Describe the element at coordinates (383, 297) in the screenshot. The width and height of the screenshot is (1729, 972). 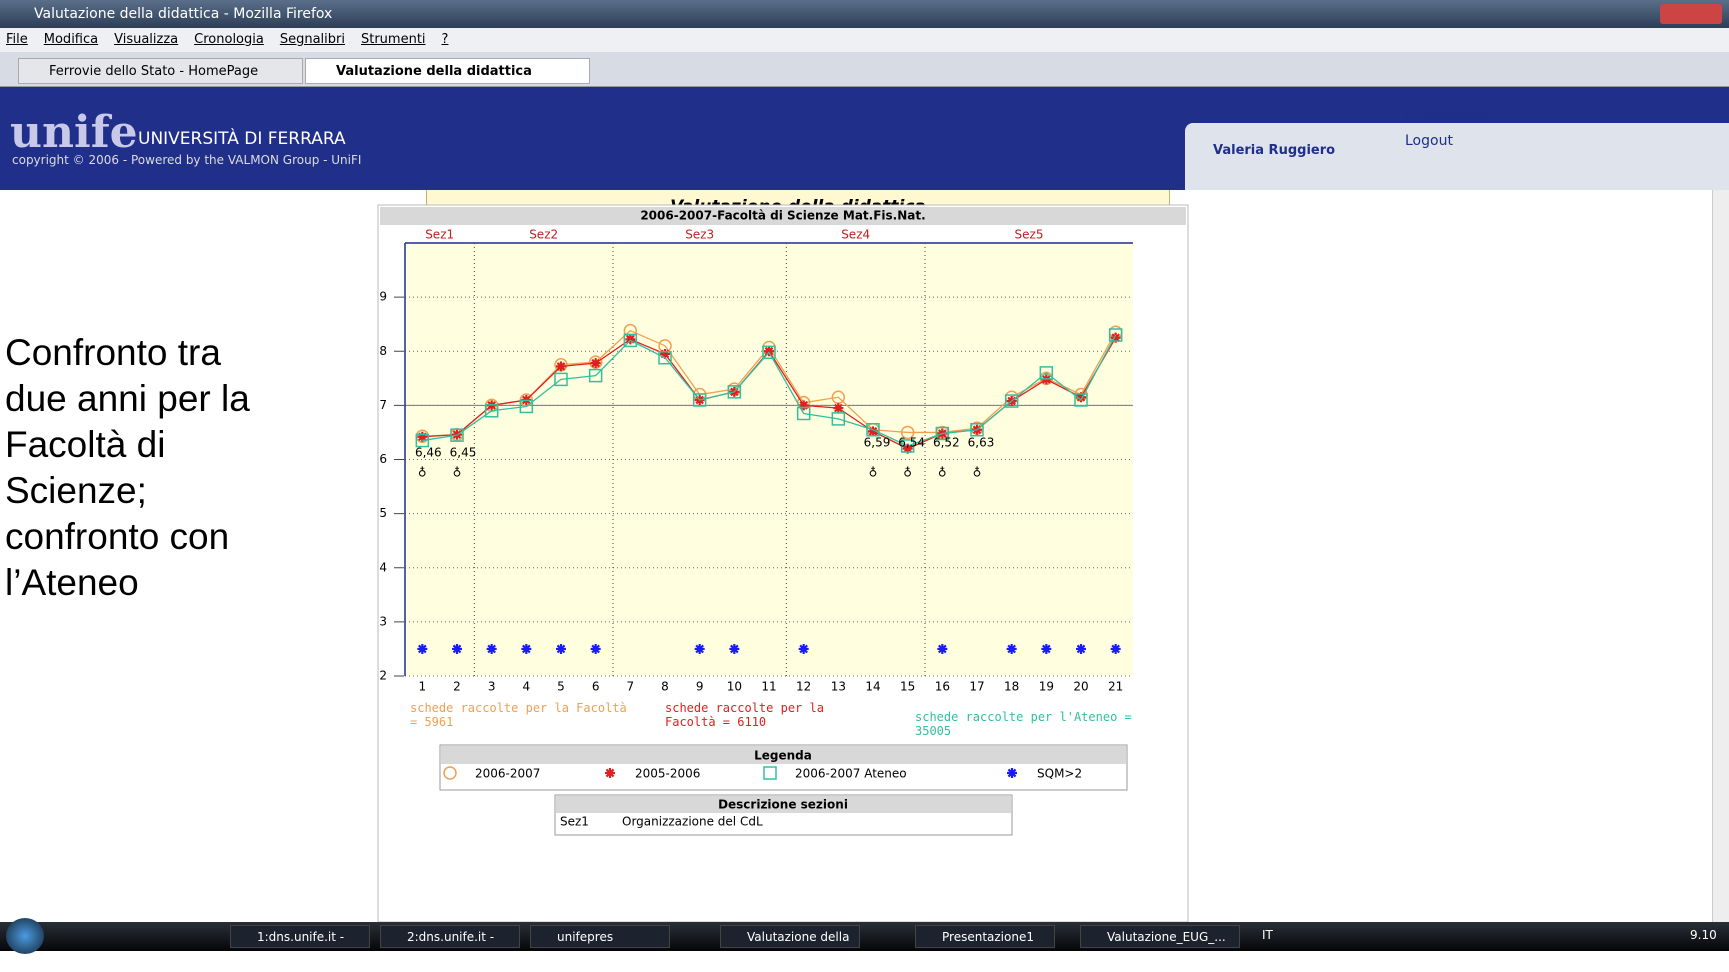
I see `y-tick-label: 9` at that location.